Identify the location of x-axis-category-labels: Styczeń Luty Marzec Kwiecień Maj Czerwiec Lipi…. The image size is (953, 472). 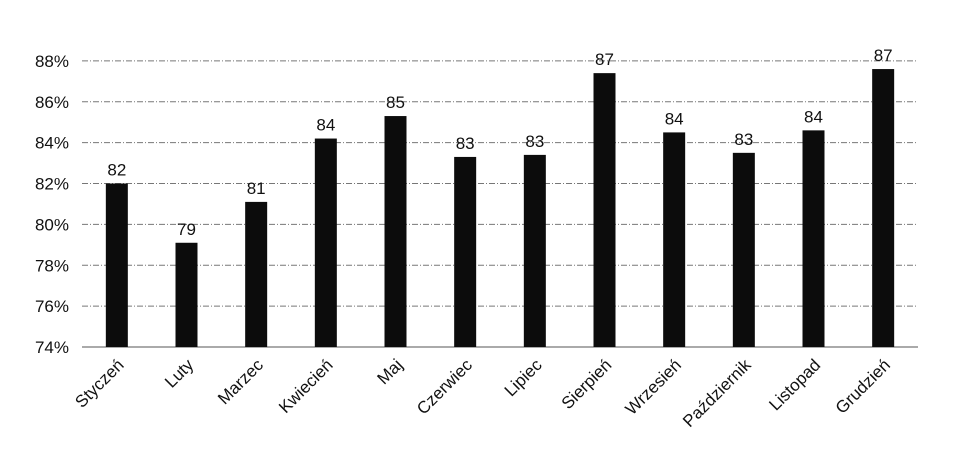
(482, 393).